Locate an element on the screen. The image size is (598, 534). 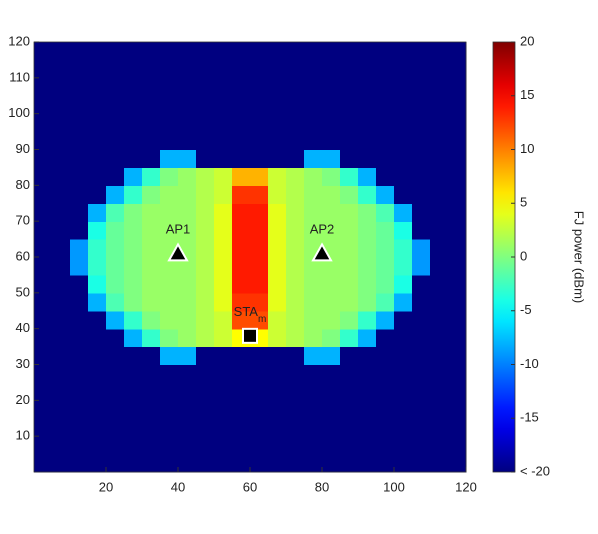
colorbar-tick-label: 10 is located at coordinates (527, 148).